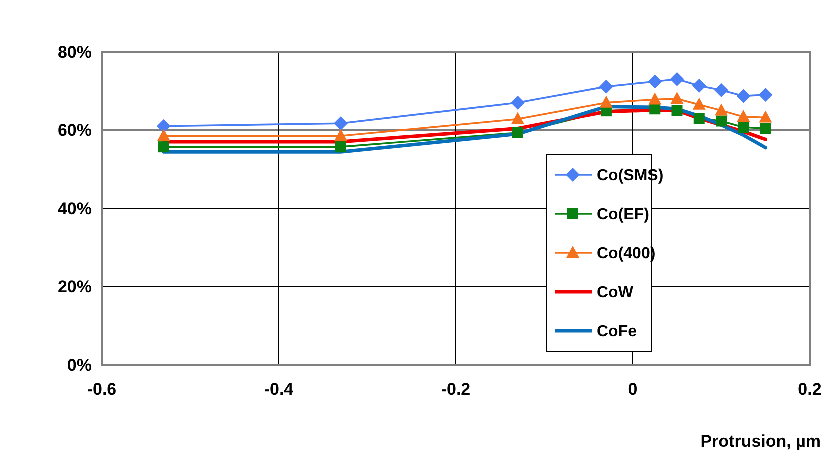  I want to click on x-axis-title: Protrusion, µm, so click(760, 441).